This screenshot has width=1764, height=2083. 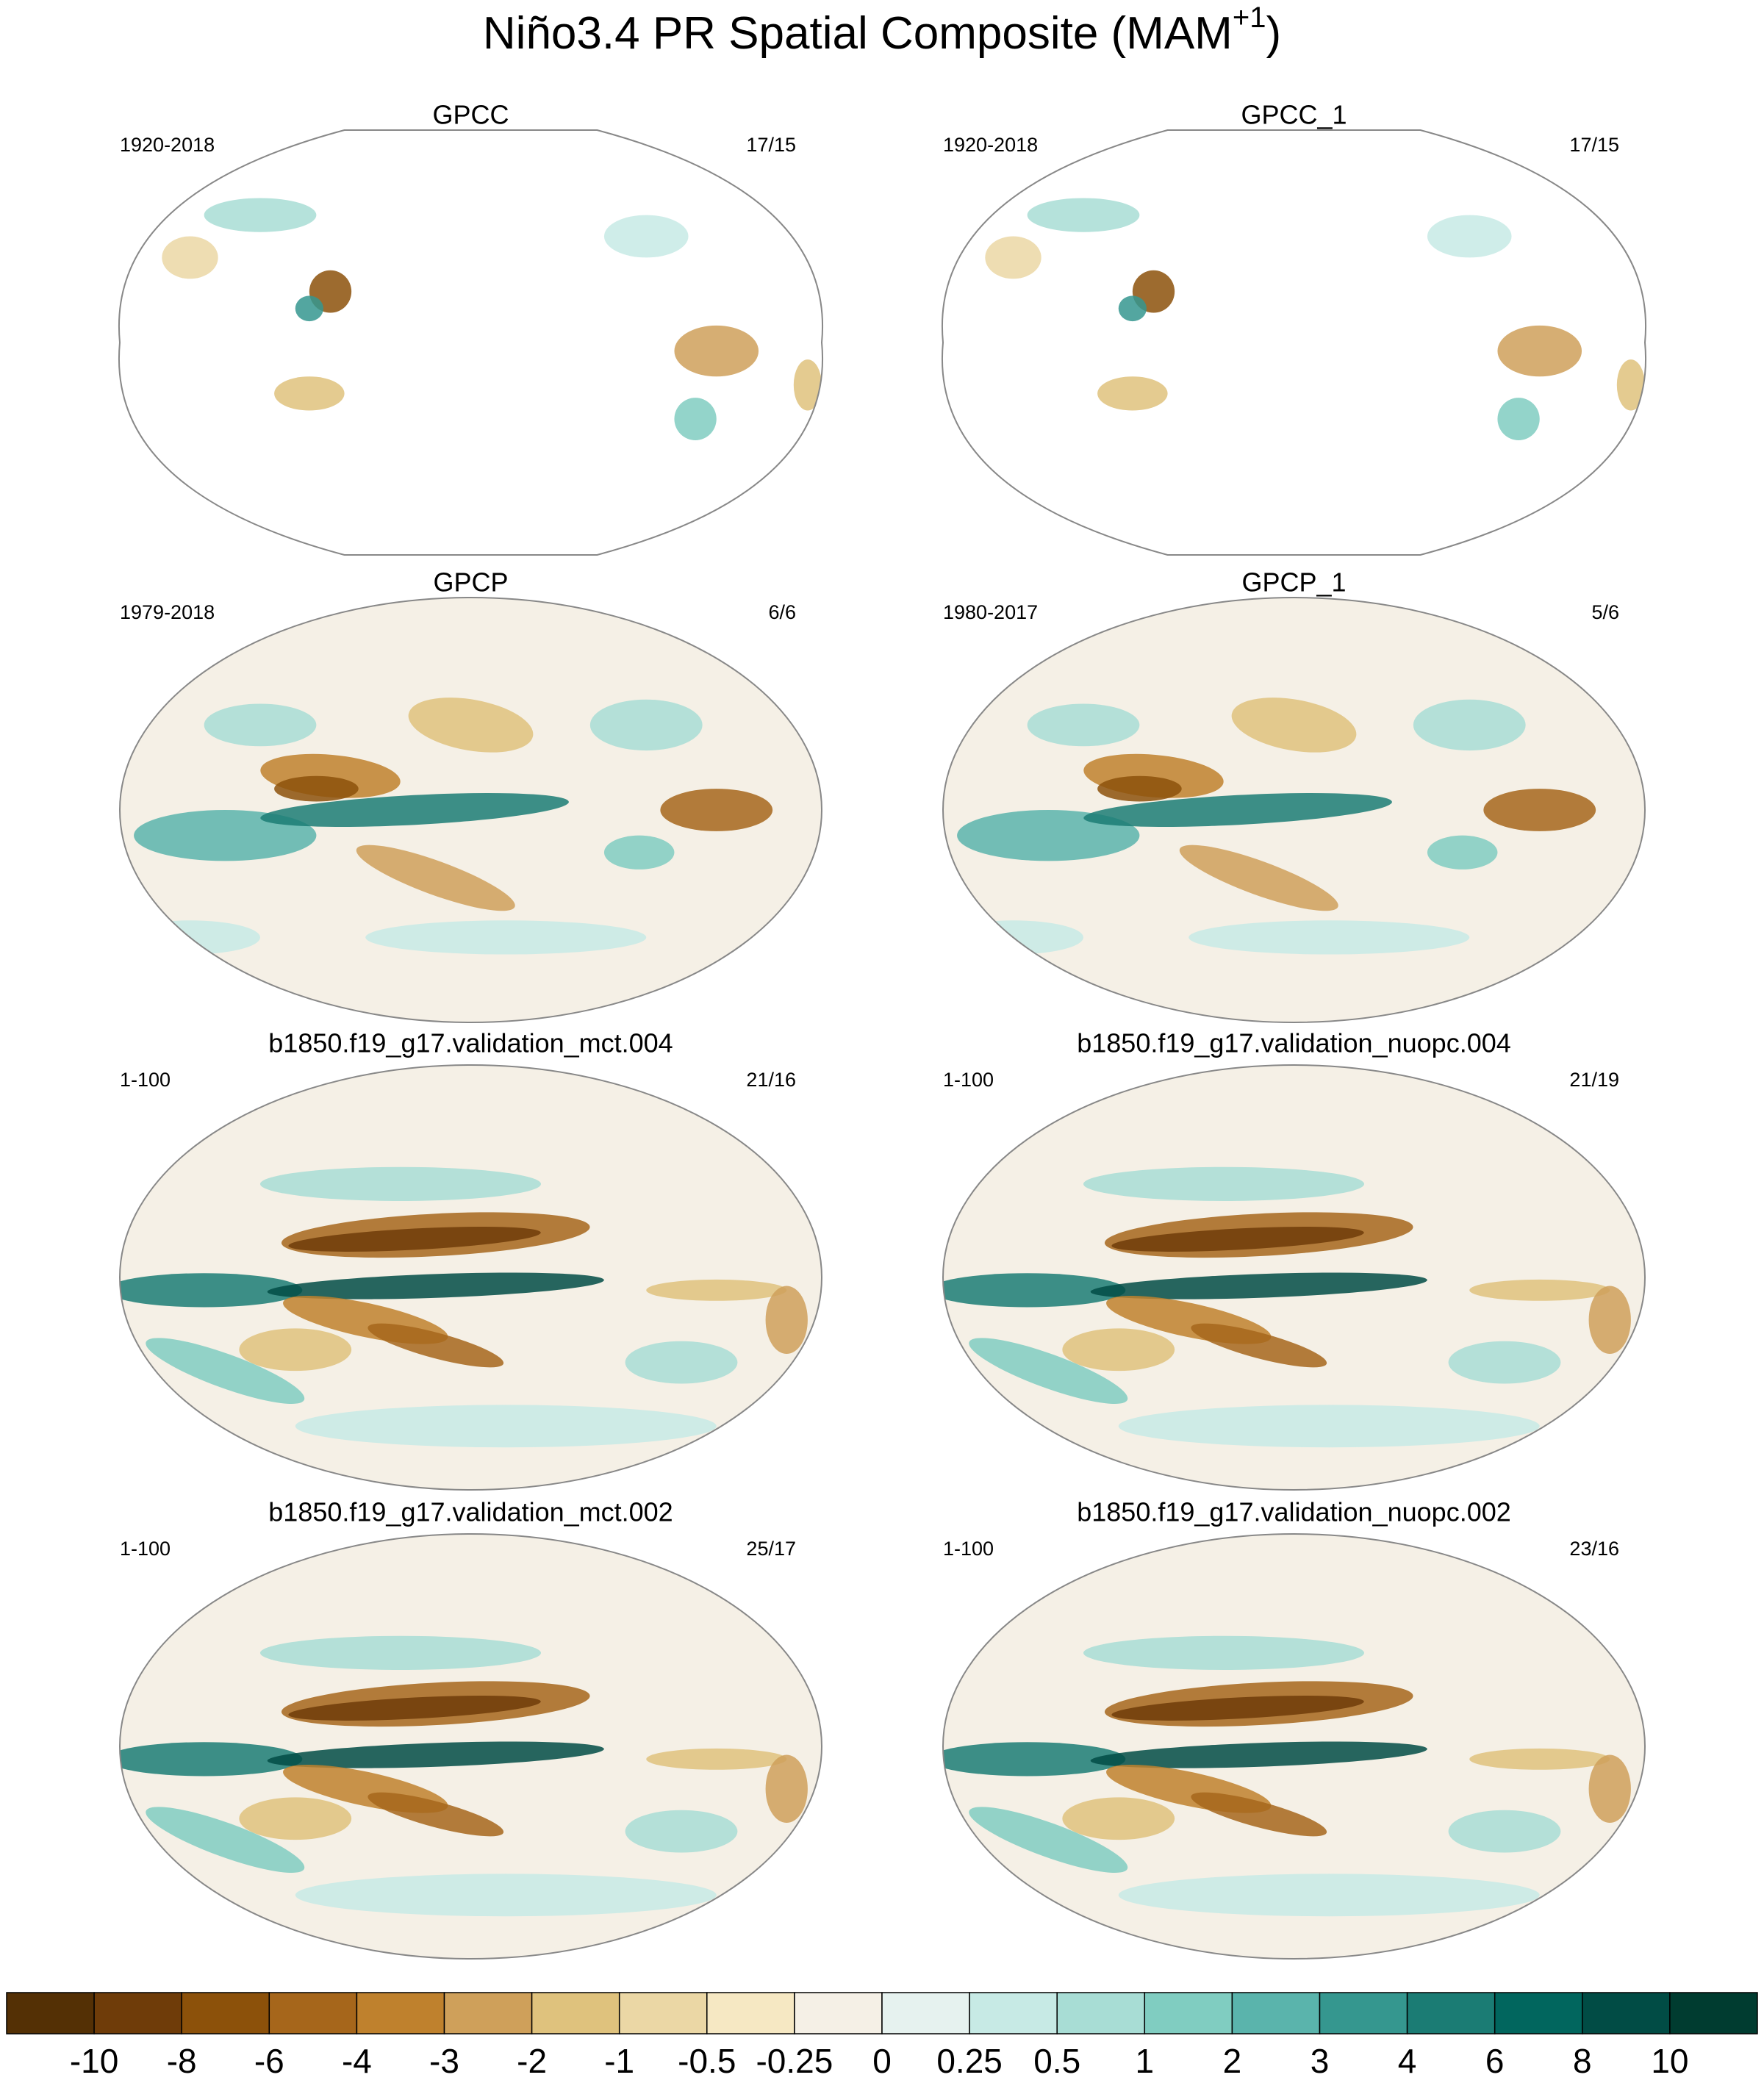 I want to click on panel-title: GPCP_1, so click(x=1293, y=582).